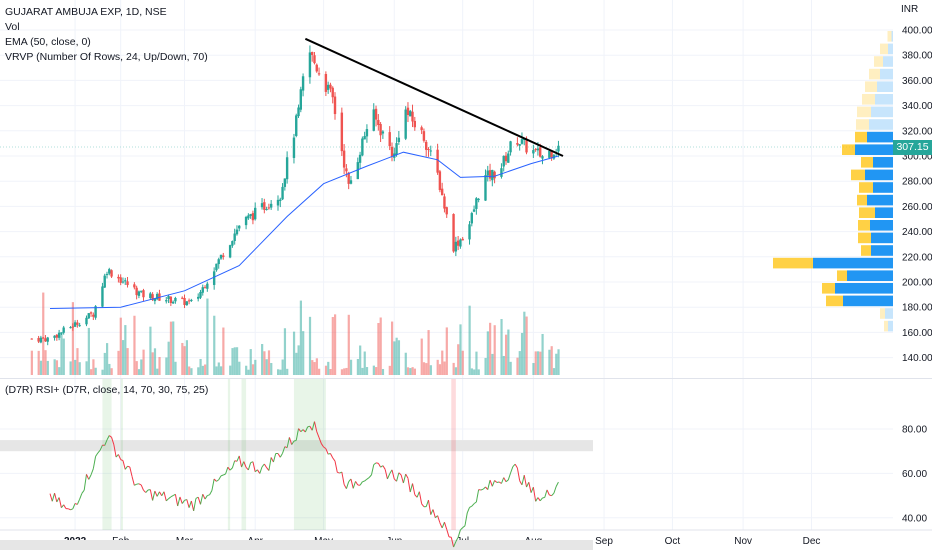 The image size is (932, 550). Describe the element at coordinates (106, 57) in the screenshot. I see `vrvp-legend: VRVP (Number Of Rows, 24, Up/Down, 70)` at that location.